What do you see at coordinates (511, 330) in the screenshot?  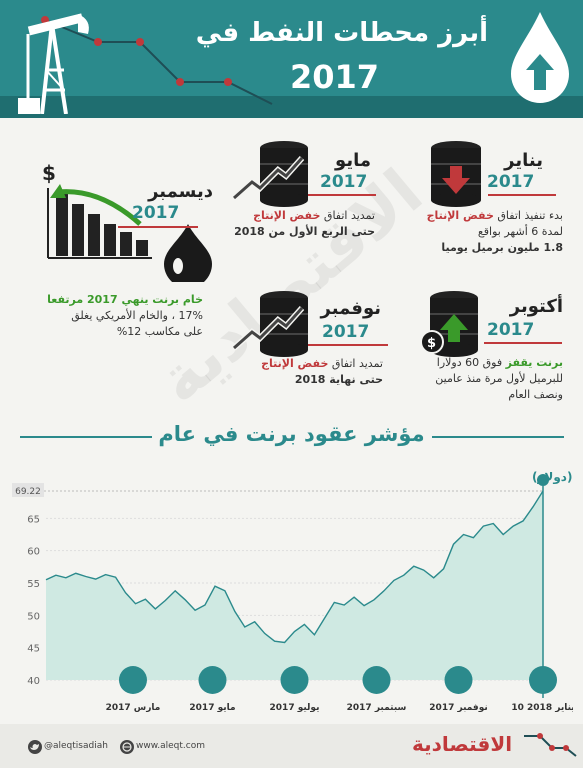 I see `card-october-year: 2017` at bounding box center [511, 330].